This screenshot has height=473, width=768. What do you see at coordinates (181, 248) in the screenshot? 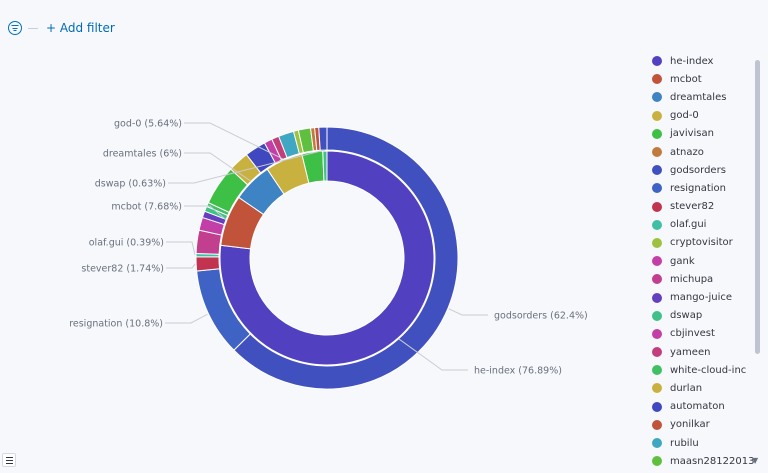
I see `leader-line-olaf-gui` at bounding box center [181, 248].